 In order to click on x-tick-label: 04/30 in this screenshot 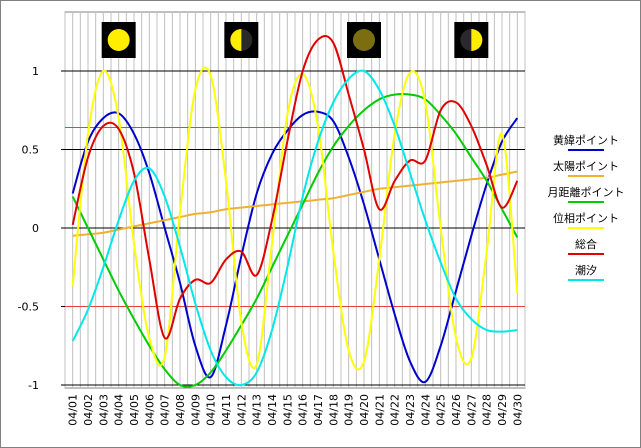, I will do `click(517, 410)`.